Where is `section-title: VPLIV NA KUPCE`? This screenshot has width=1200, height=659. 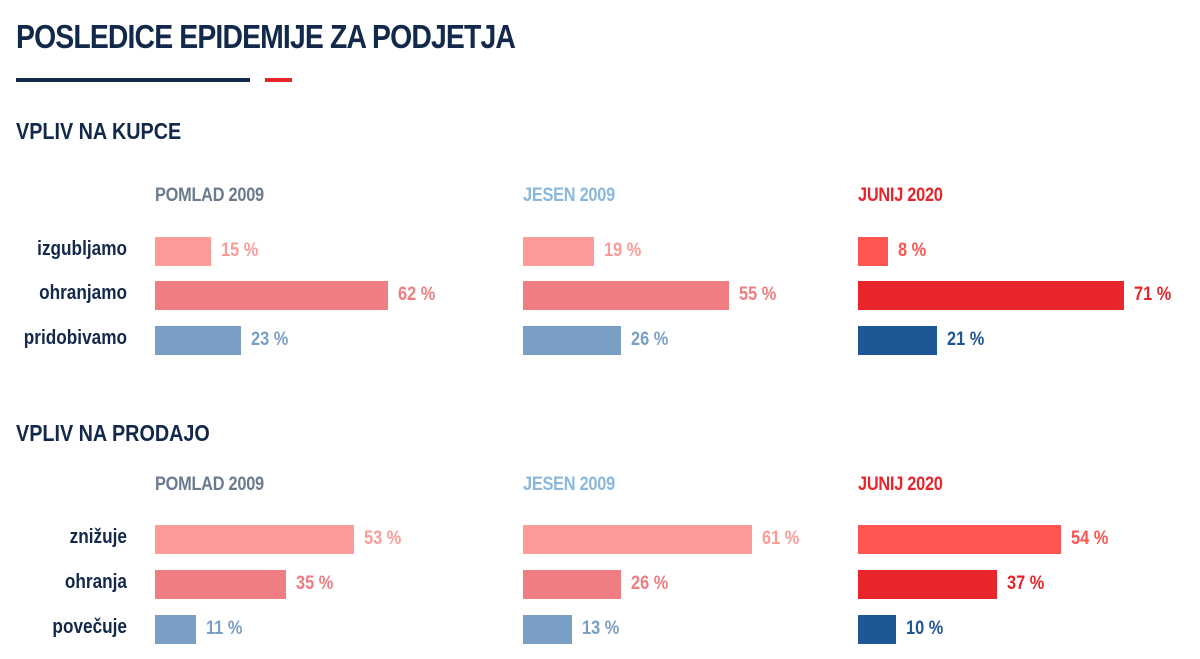 section-title: VPLIV NA KUPCE is located at coordinates (99, 131).